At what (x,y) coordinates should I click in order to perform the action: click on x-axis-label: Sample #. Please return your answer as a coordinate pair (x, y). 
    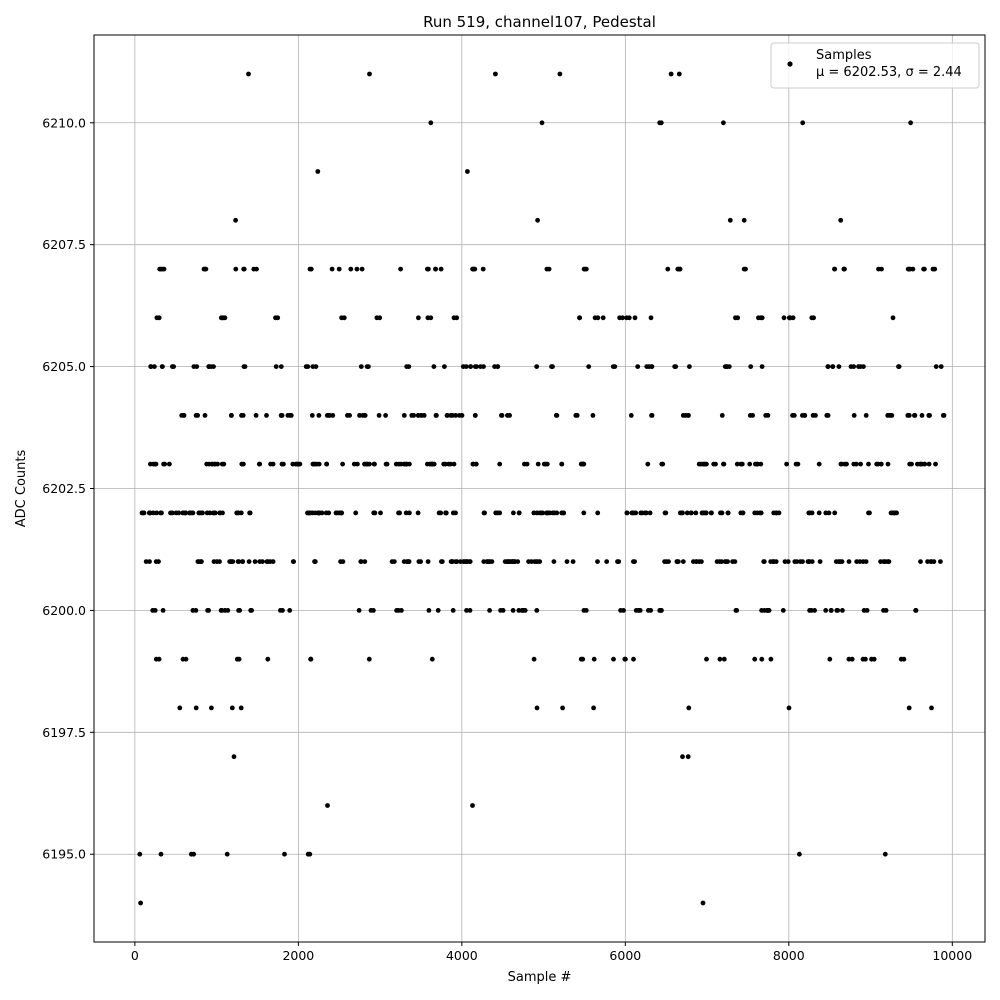
    Looking at the image, I should click on (540, 977).